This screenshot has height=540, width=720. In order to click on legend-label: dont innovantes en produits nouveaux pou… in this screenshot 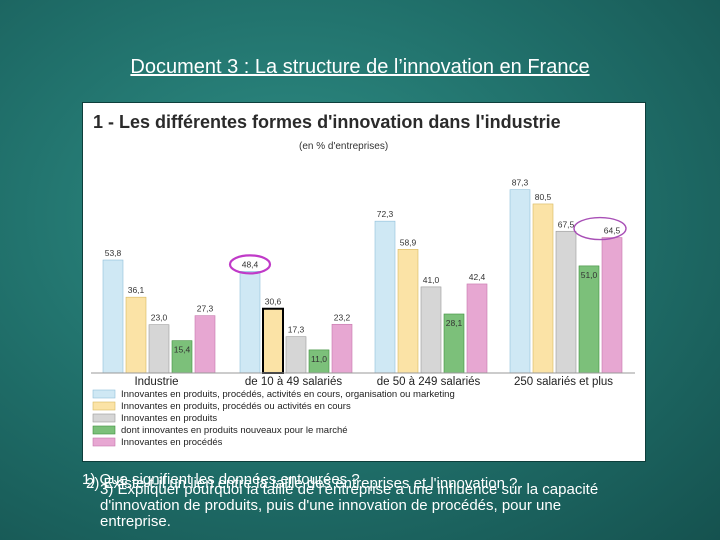, I will do `click(234, 430)`.